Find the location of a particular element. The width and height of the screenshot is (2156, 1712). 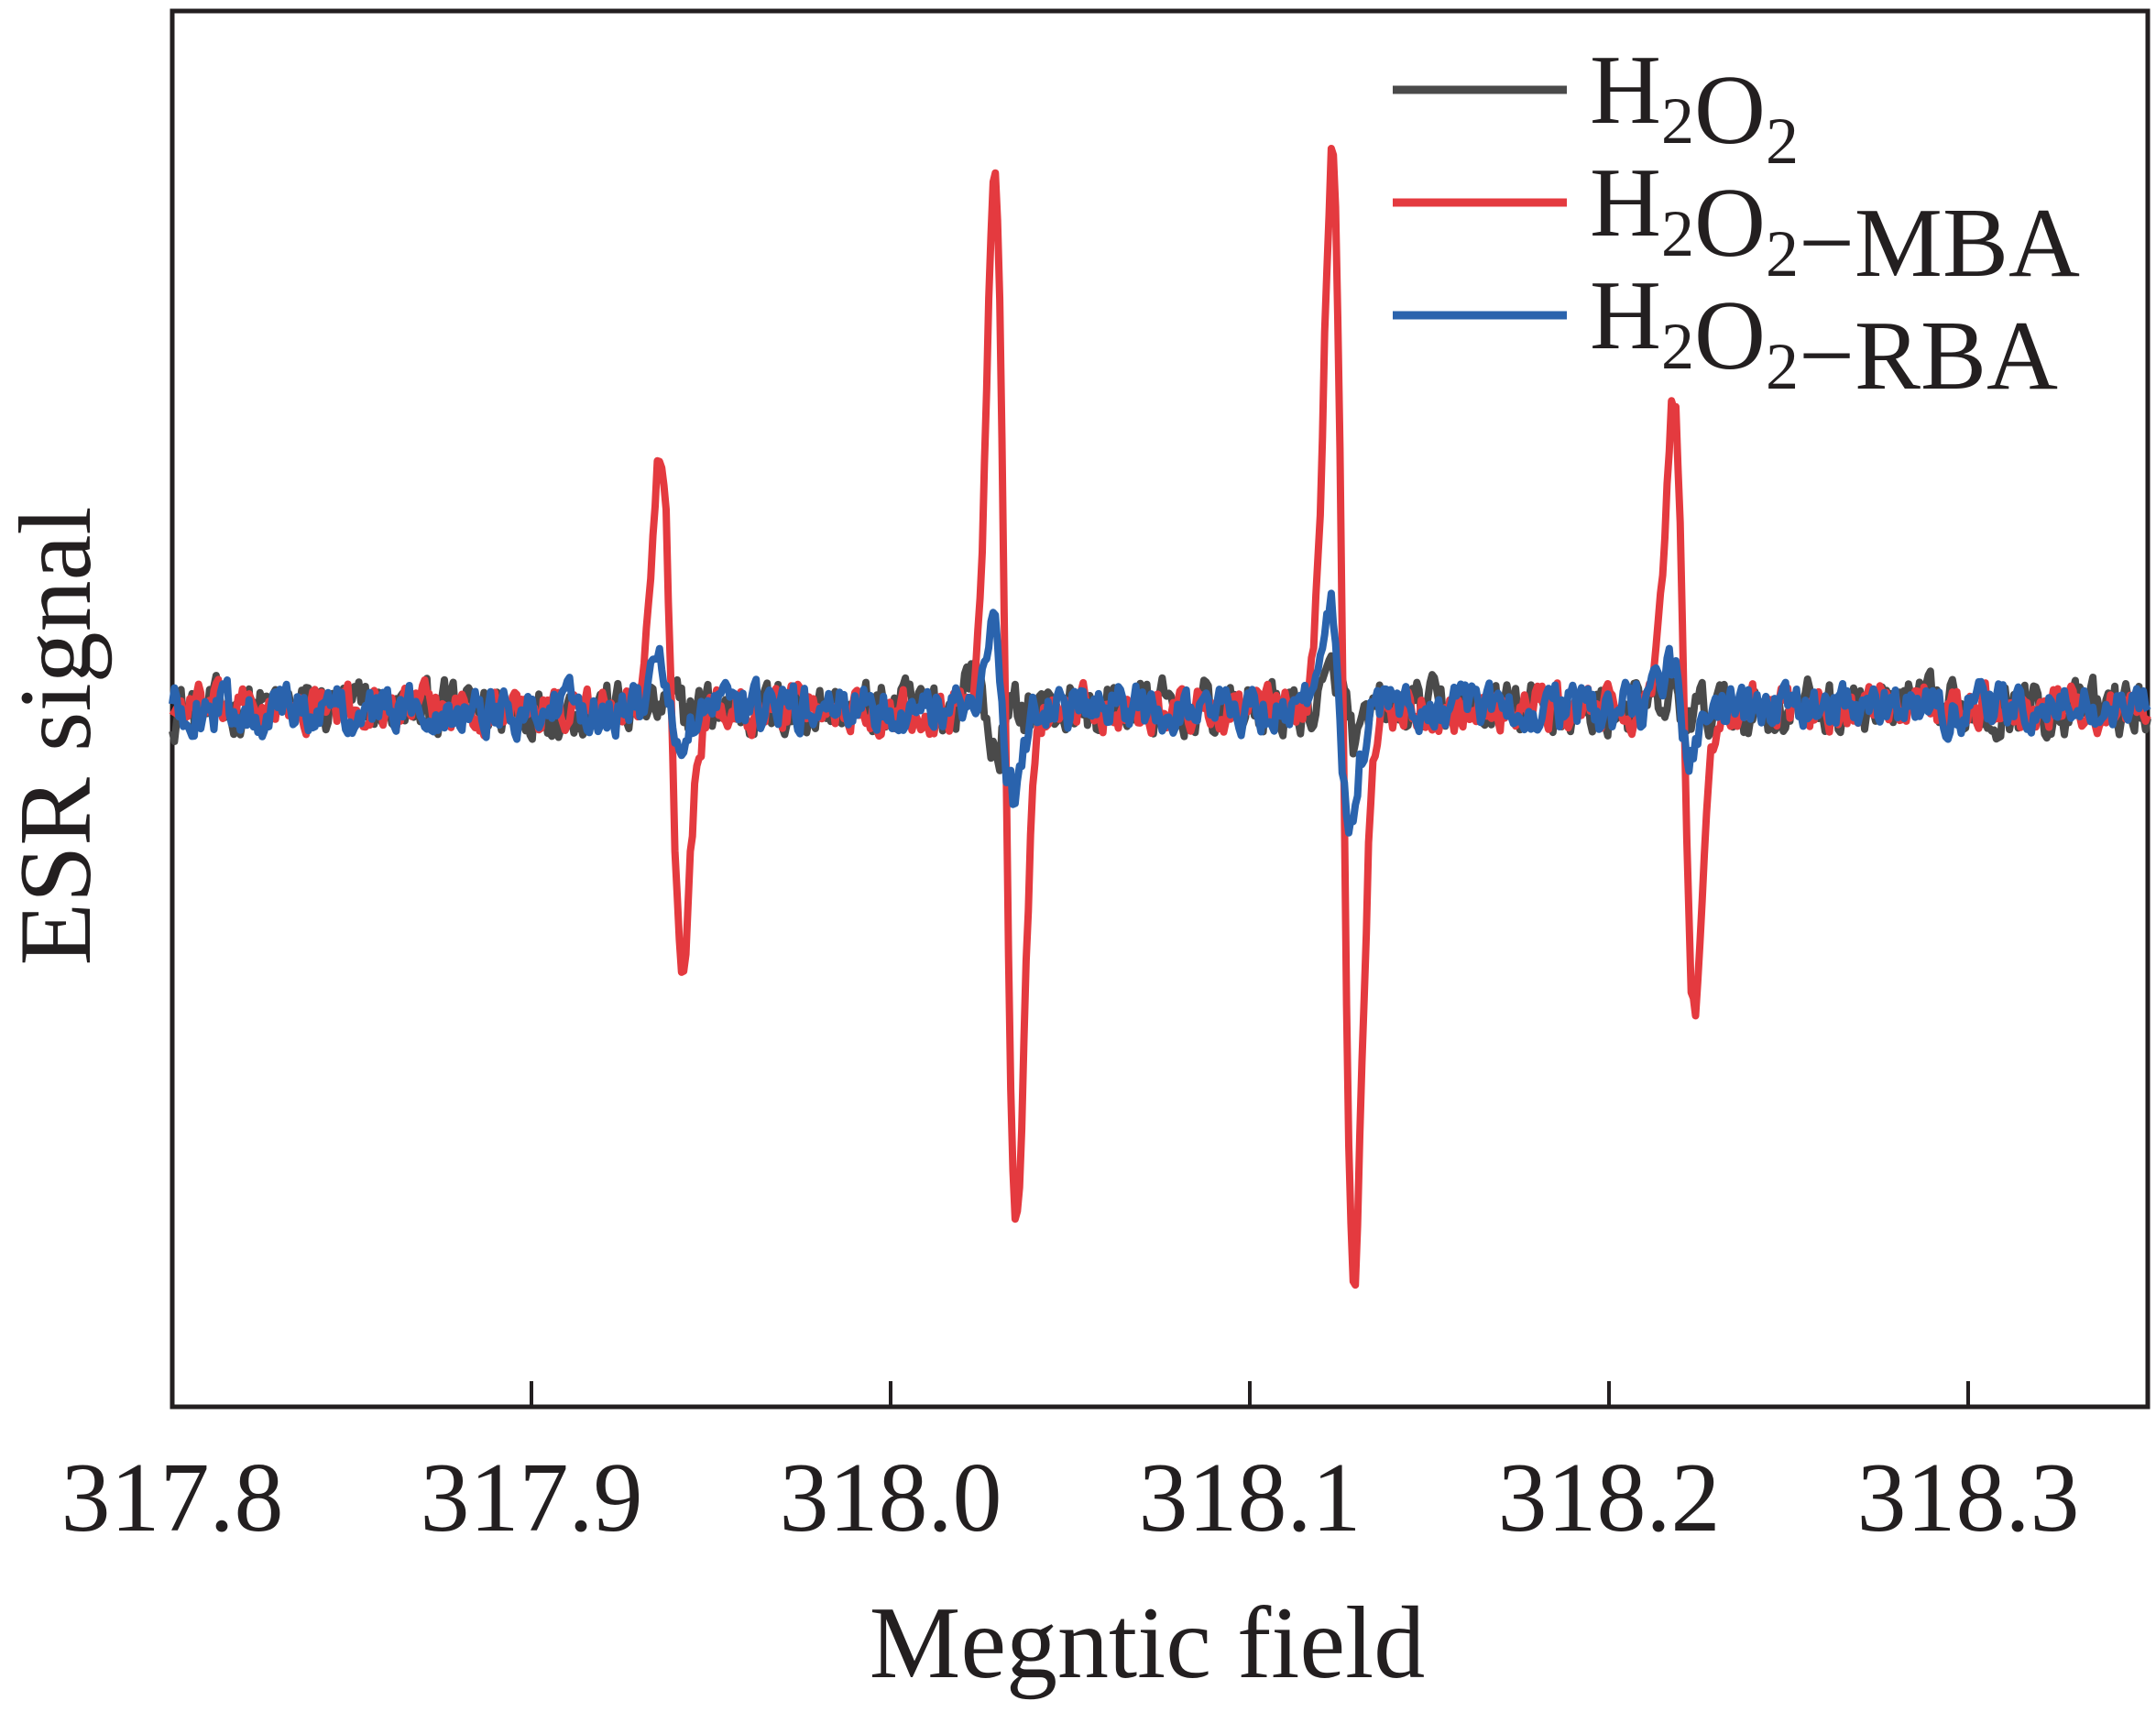

x-tick-label: 318.1 is located at coordinates (1250, 1498).